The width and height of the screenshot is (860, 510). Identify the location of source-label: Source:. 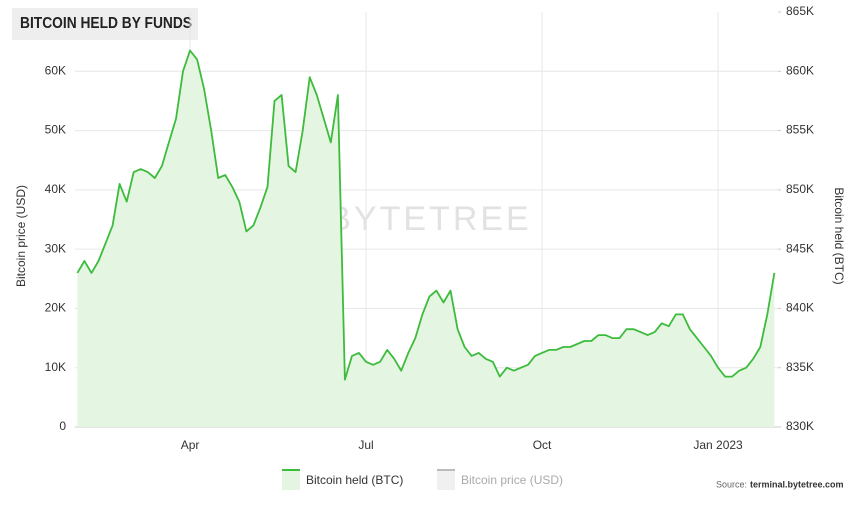
(731, 484).